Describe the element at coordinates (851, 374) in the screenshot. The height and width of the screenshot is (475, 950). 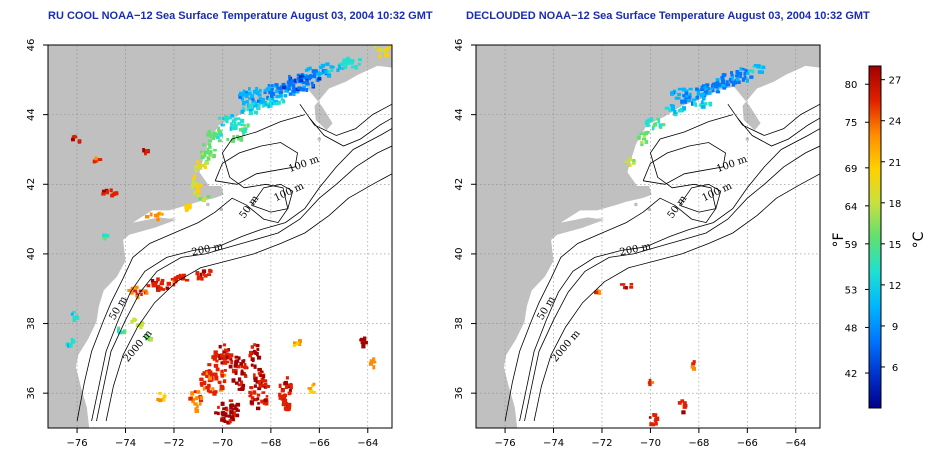
I see `fahrenheit-tick-label: 42` at that location.